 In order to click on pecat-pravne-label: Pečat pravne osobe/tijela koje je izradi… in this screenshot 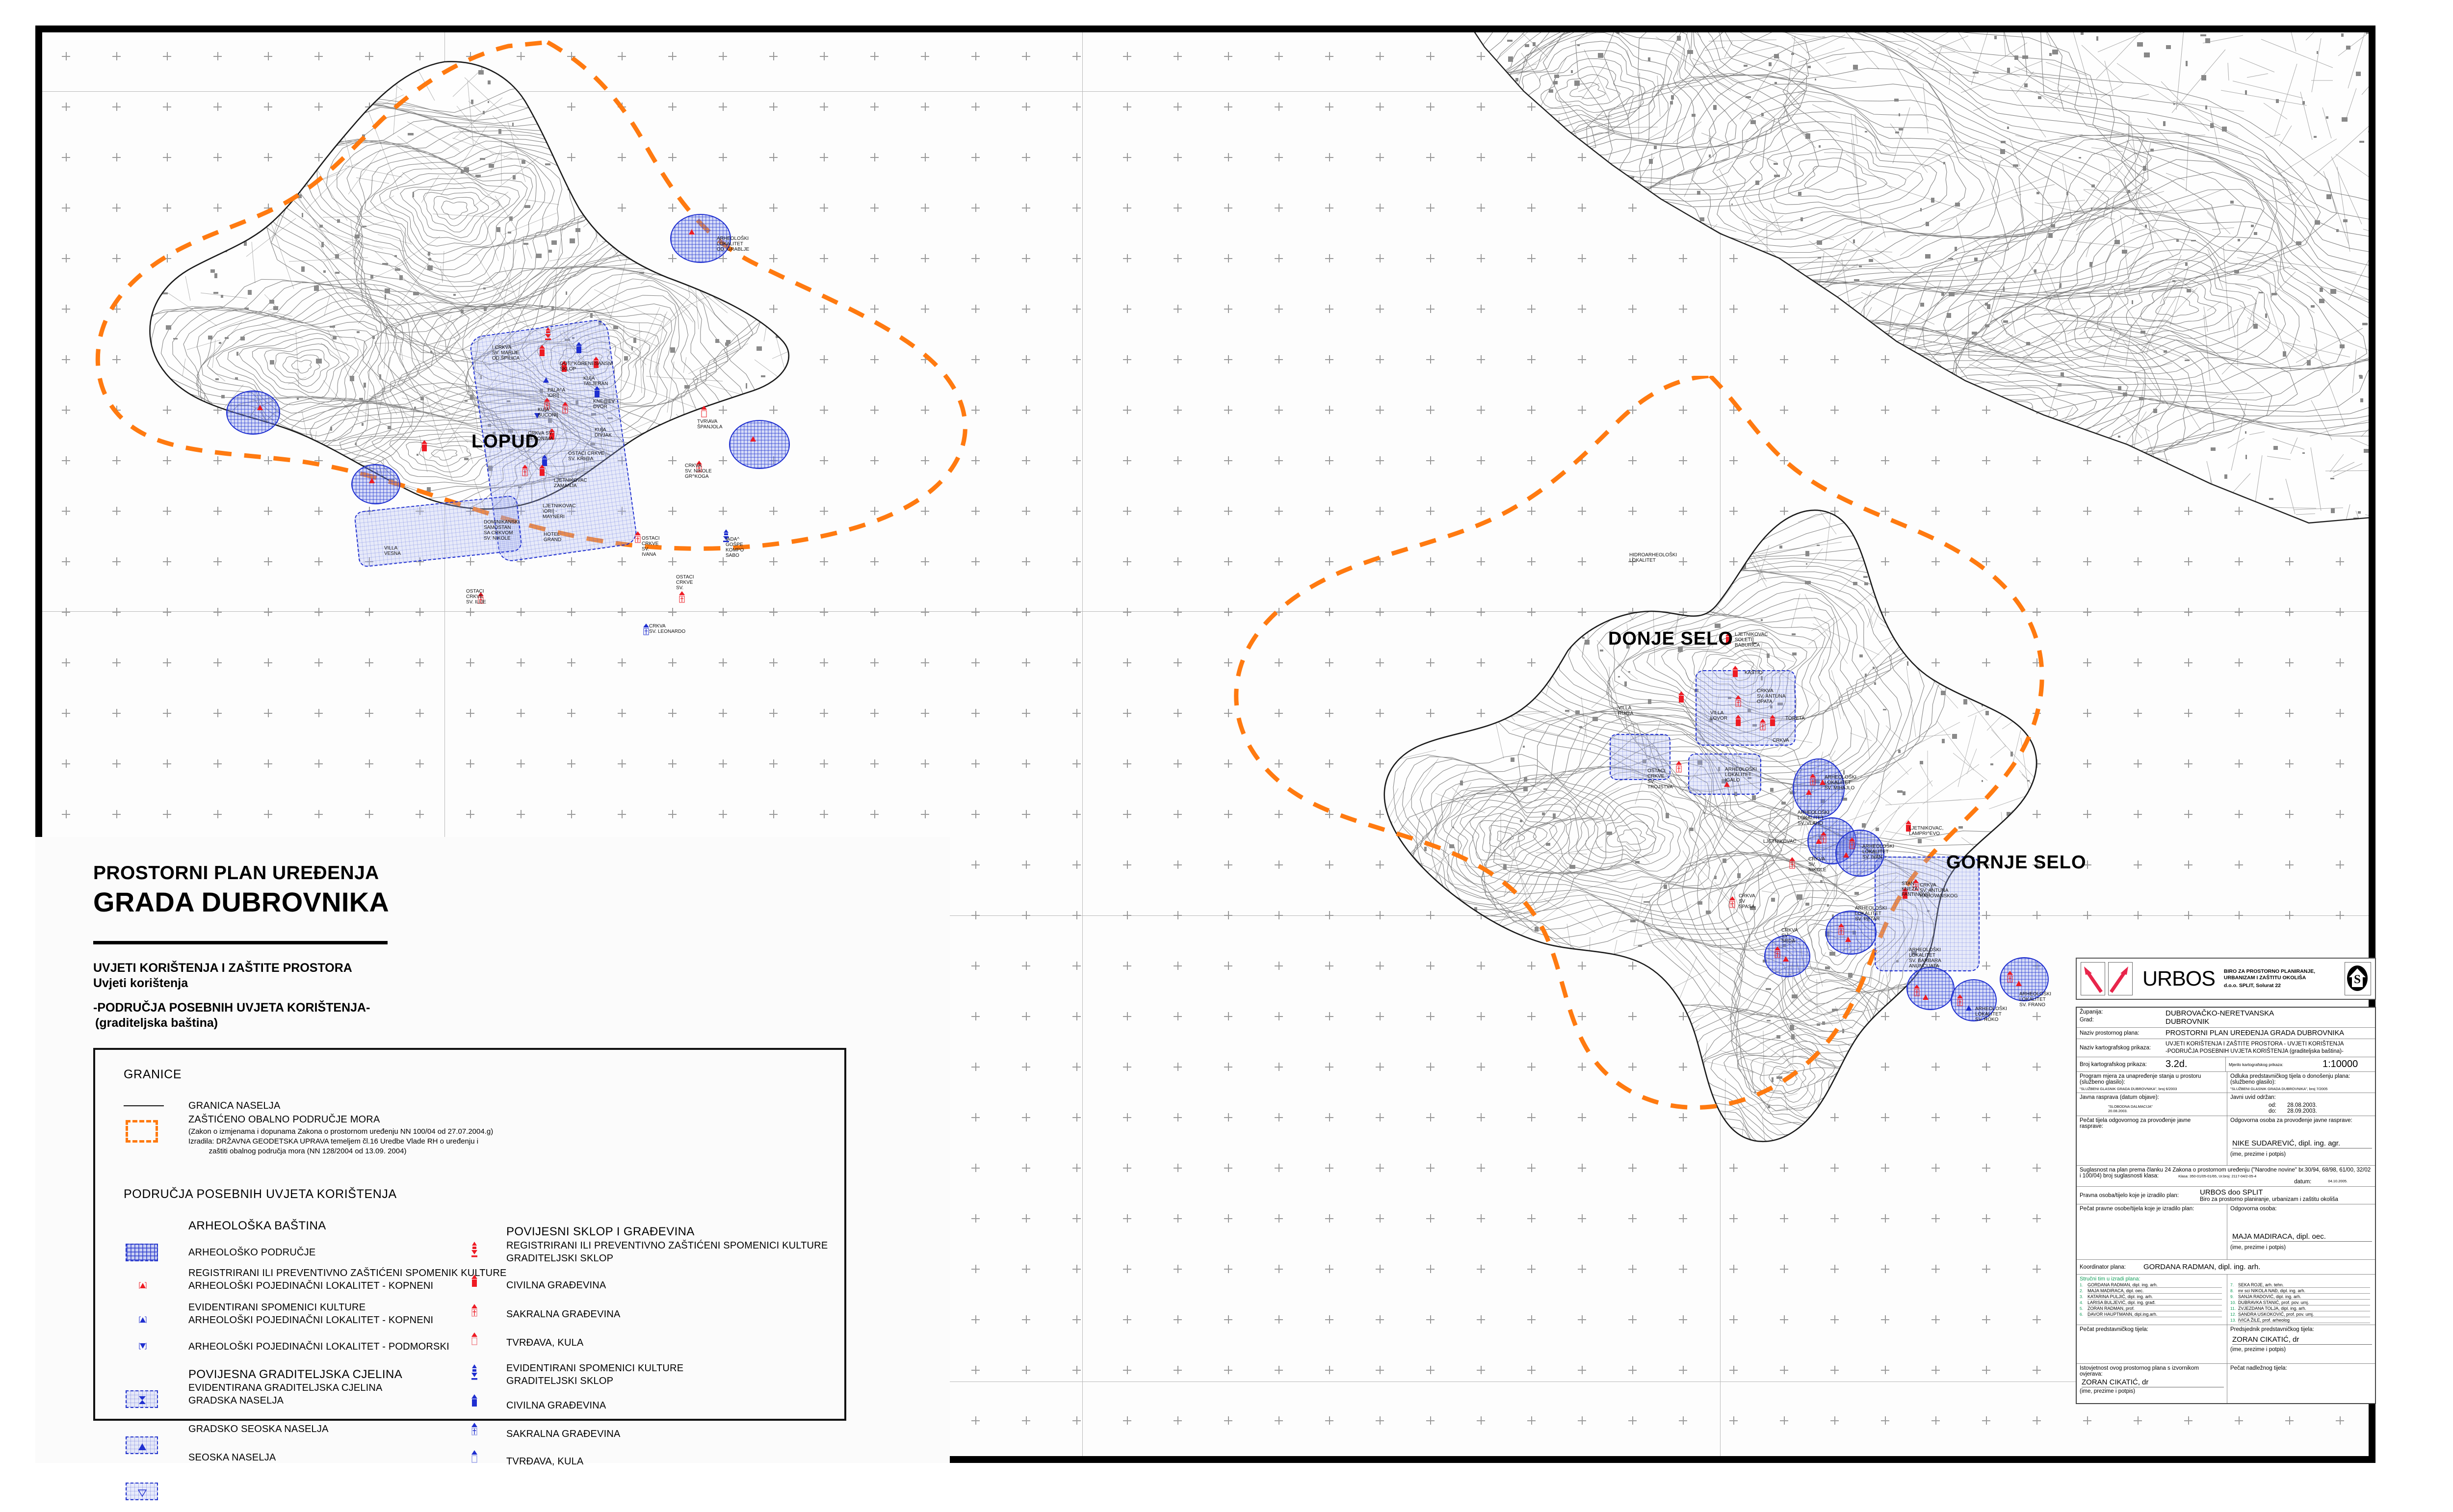, I will do `click(2137, 1209)`.